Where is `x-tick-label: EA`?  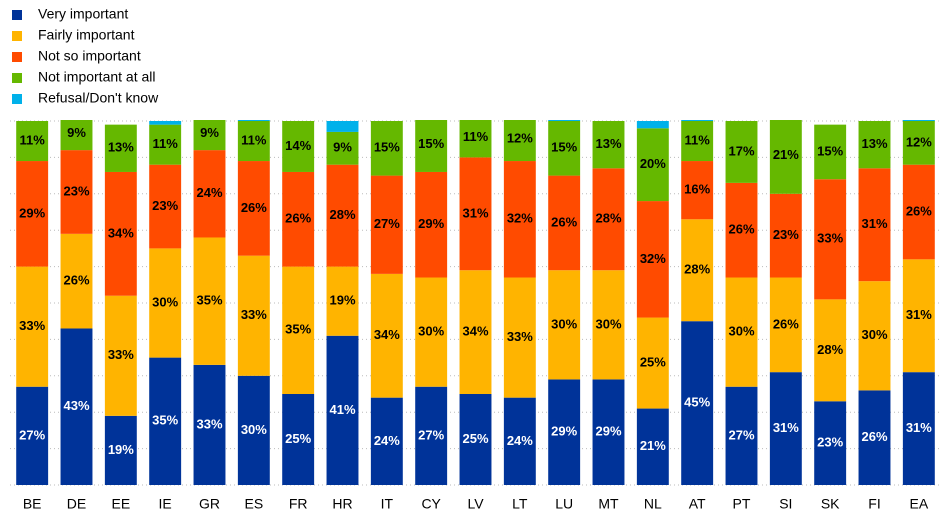 x-tick-label: EA is located at coordinates (918, 504).